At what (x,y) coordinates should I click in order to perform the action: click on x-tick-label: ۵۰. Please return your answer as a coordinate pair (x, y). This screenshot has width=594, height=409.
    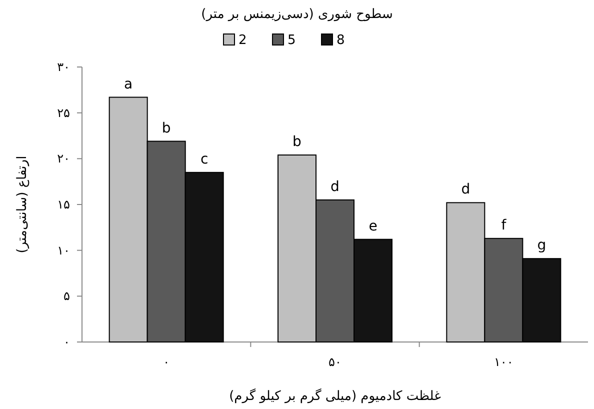
    Looking at the image, I should click on (335, 362).